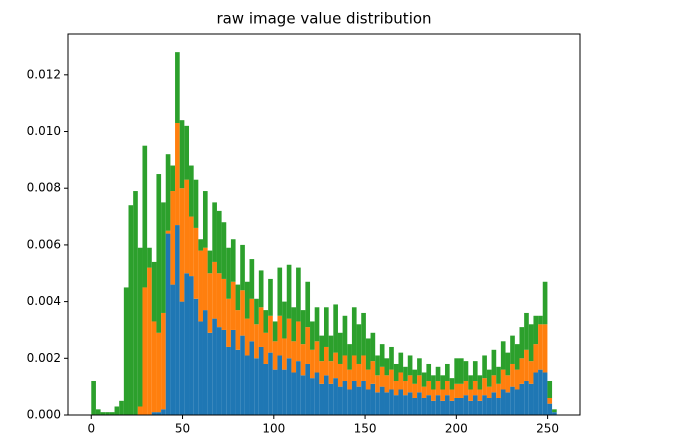  I want to click on x-tick-label: 150, so click(365, 429).